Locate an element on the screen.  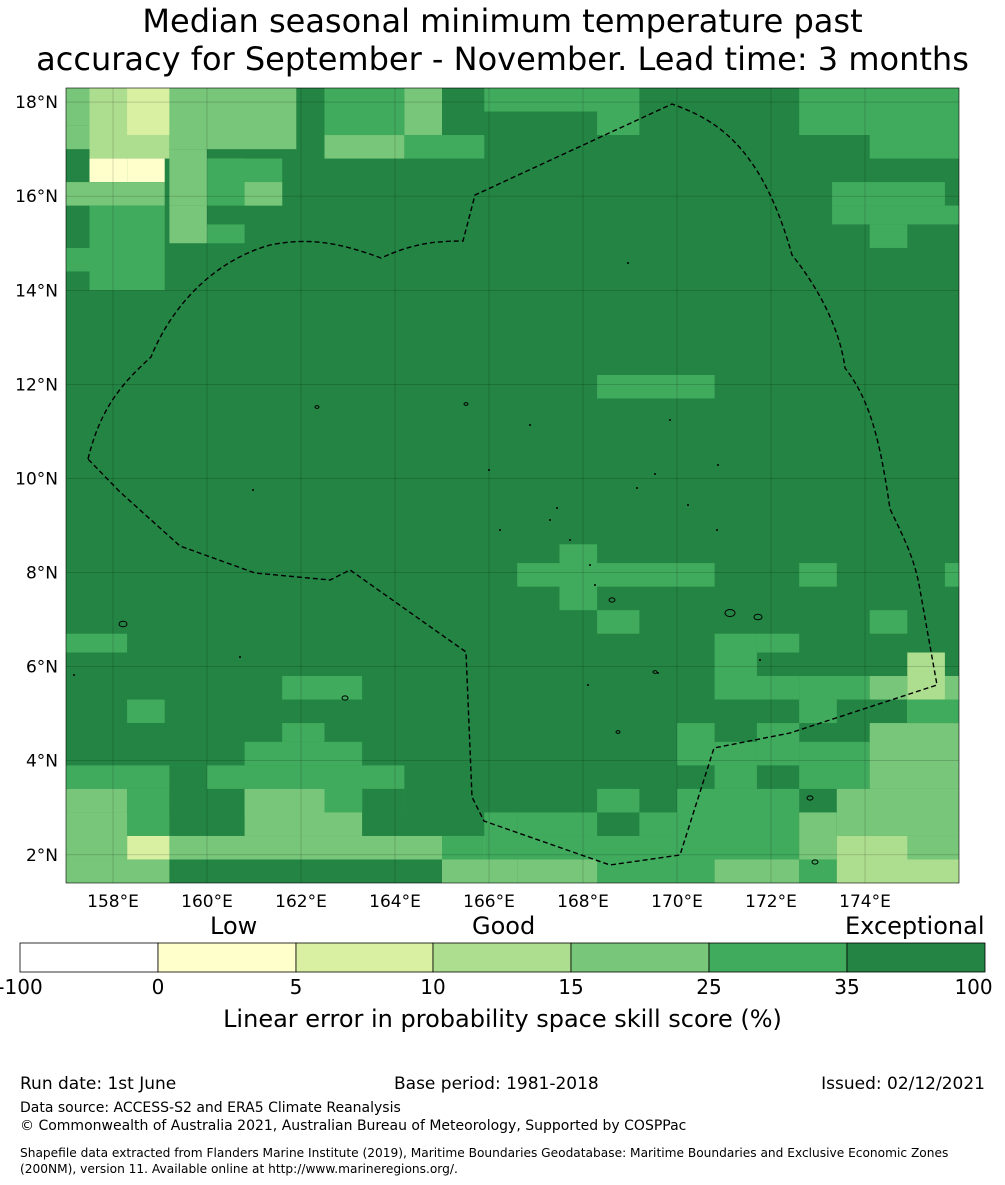
colorbar-tick: 100 is located at coordinates (973, 987).